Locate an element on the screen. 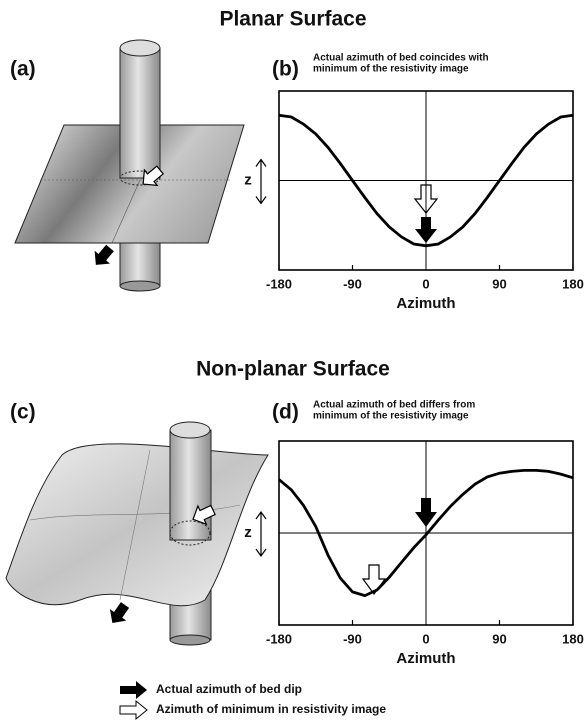 The height and width of the screenshot is (728, 586). panel-label: (a) is located at coordinates (23, 69).